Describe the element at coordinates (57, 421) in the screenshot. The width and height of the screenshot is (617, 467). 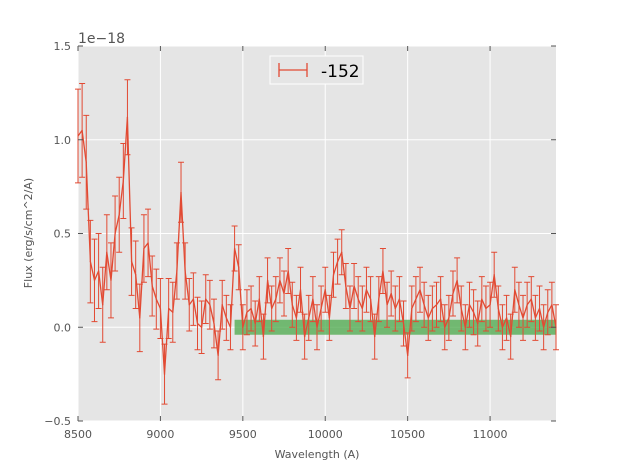
I see `y-tick-label: −0.5` at that location.